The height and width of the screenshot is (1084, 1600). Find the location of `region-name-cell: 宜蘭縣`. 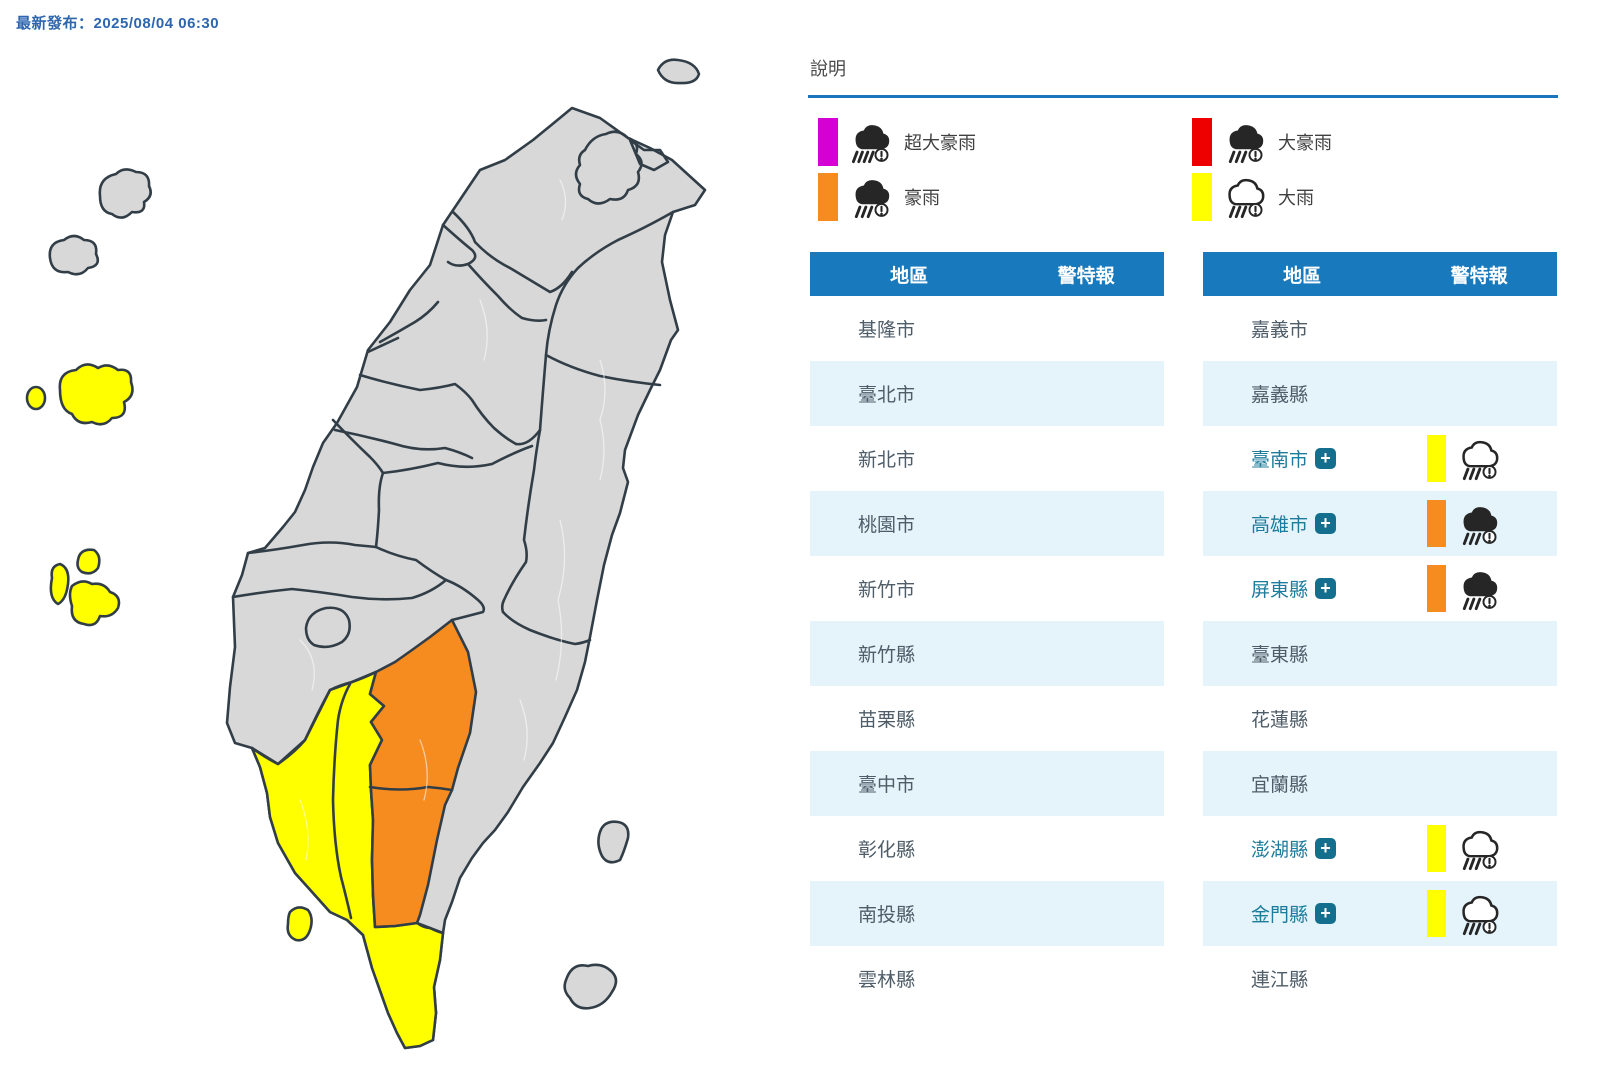

region-name-cell: 宜蘭縣 is located at coordinates (1302, 783).